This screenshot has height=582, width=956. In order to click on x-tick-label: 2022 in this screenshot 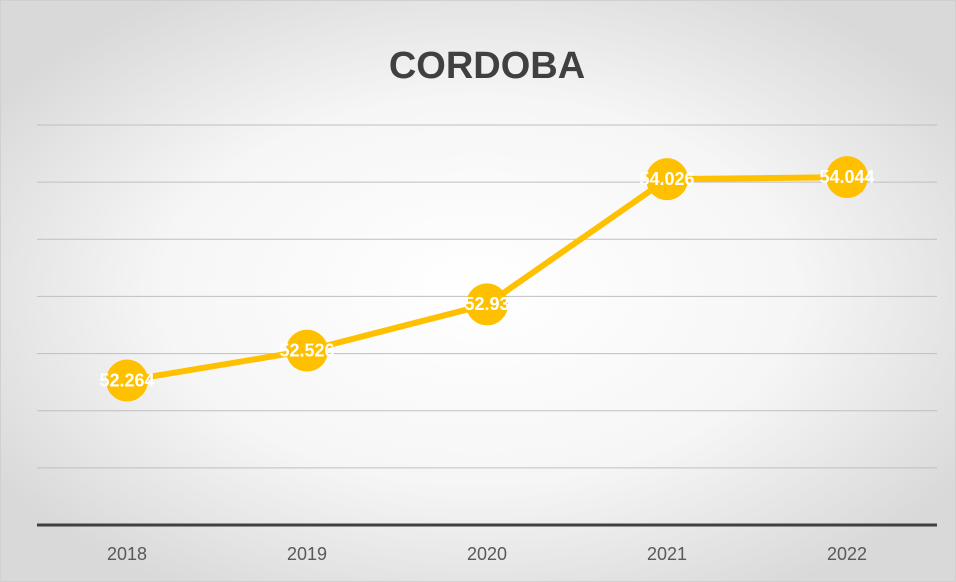, I will do `click(847, 554)`.